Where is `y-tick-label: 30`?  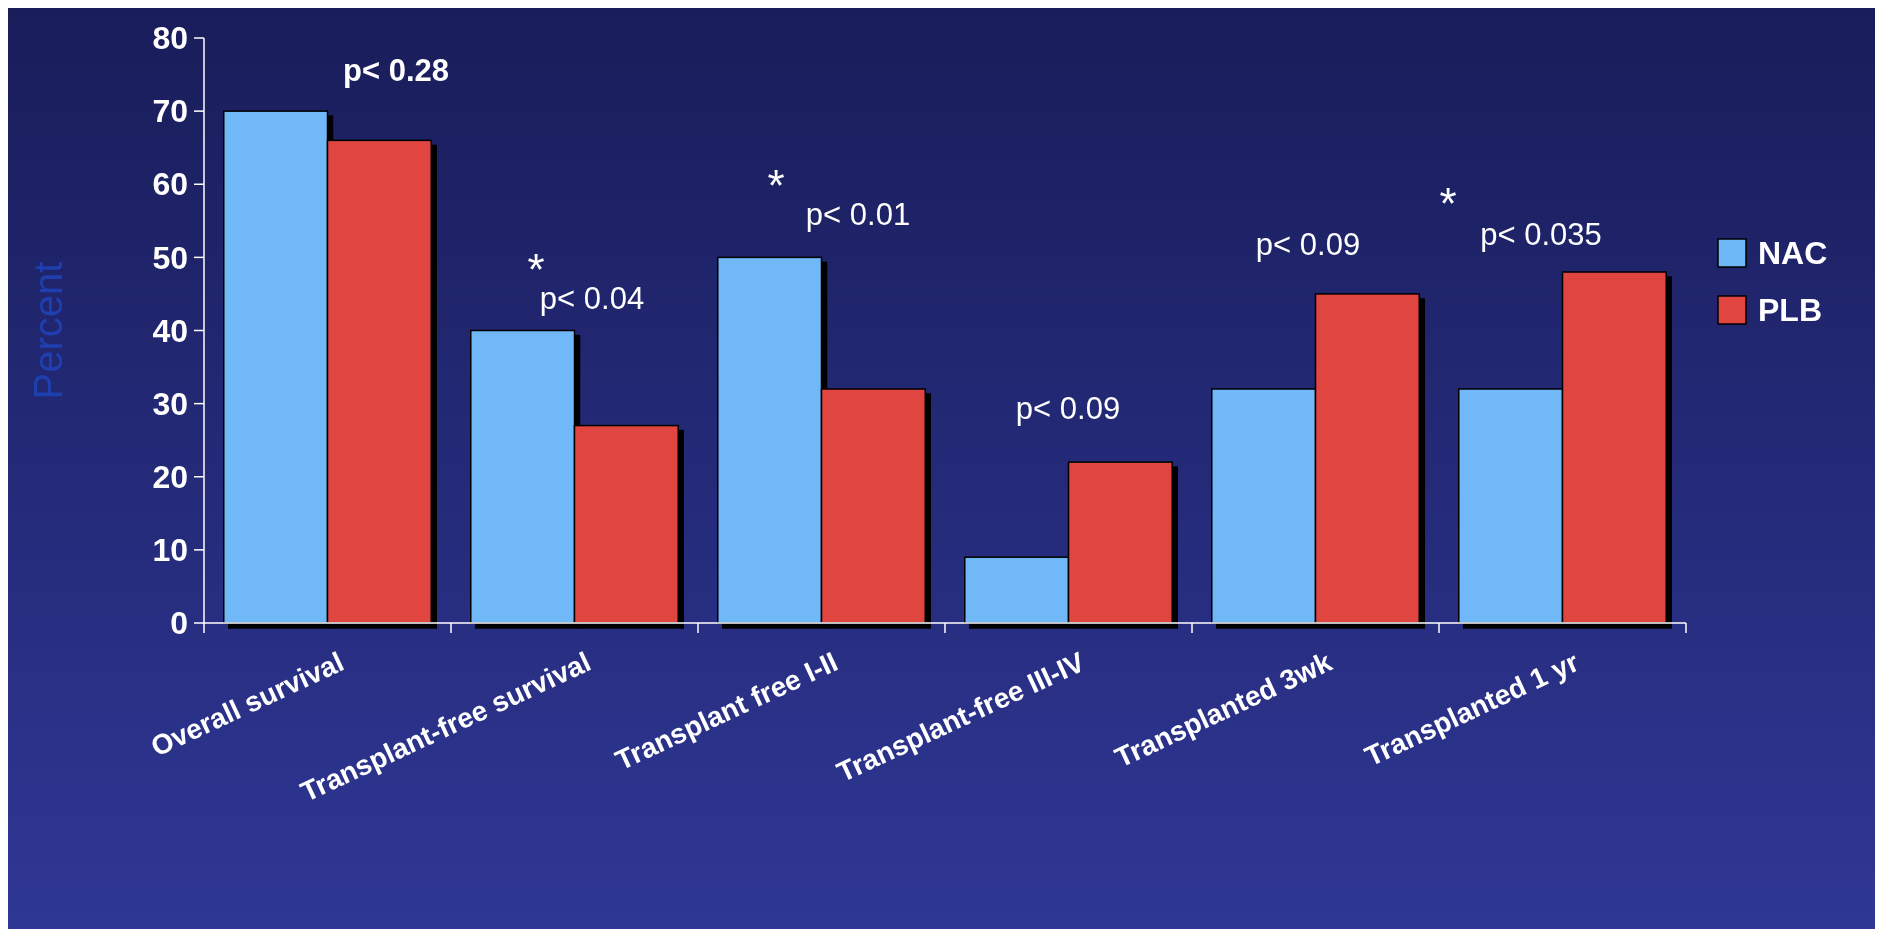
y-tick-label: 30 is located at coordinates (170, 403).